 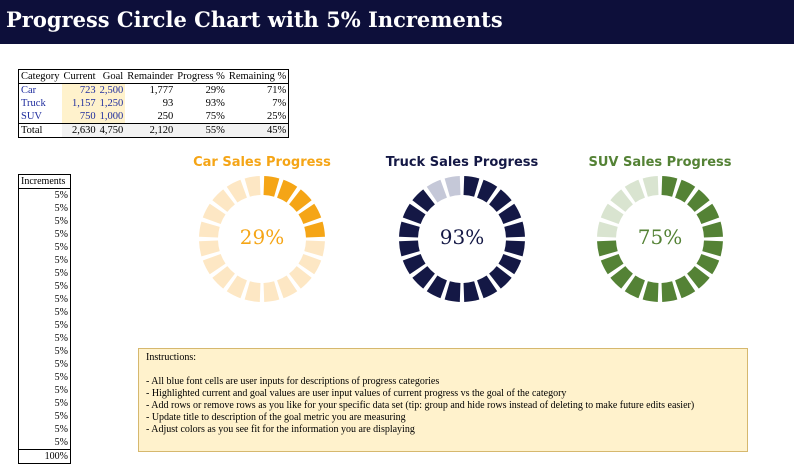 What do you see at coordinates (111, 90) in the screenshot?
I see `goal-cell: 2,500` at bounding box center [111, 90].